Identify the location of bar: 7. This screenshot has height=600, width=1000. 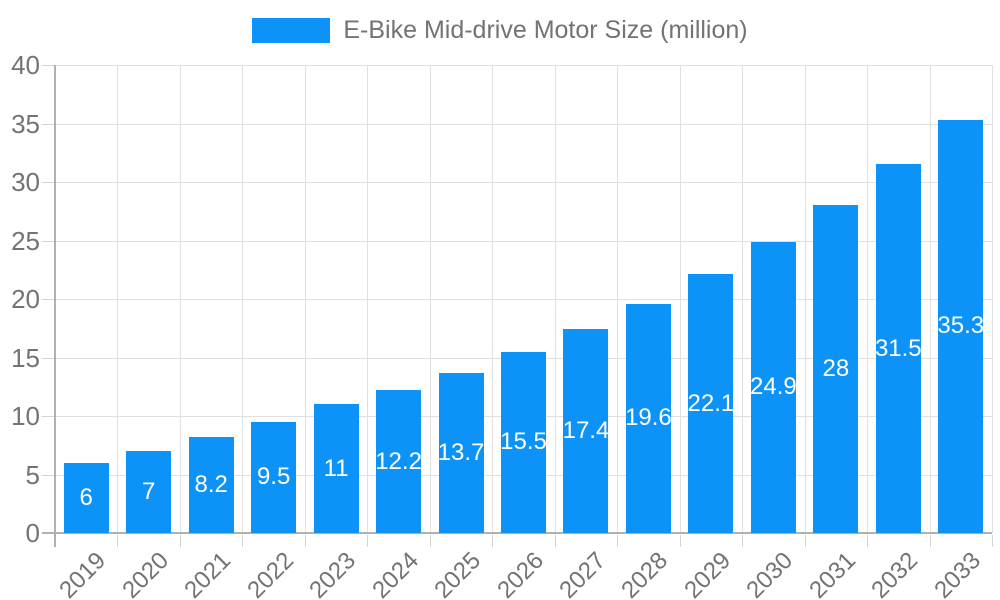
(149, 492).